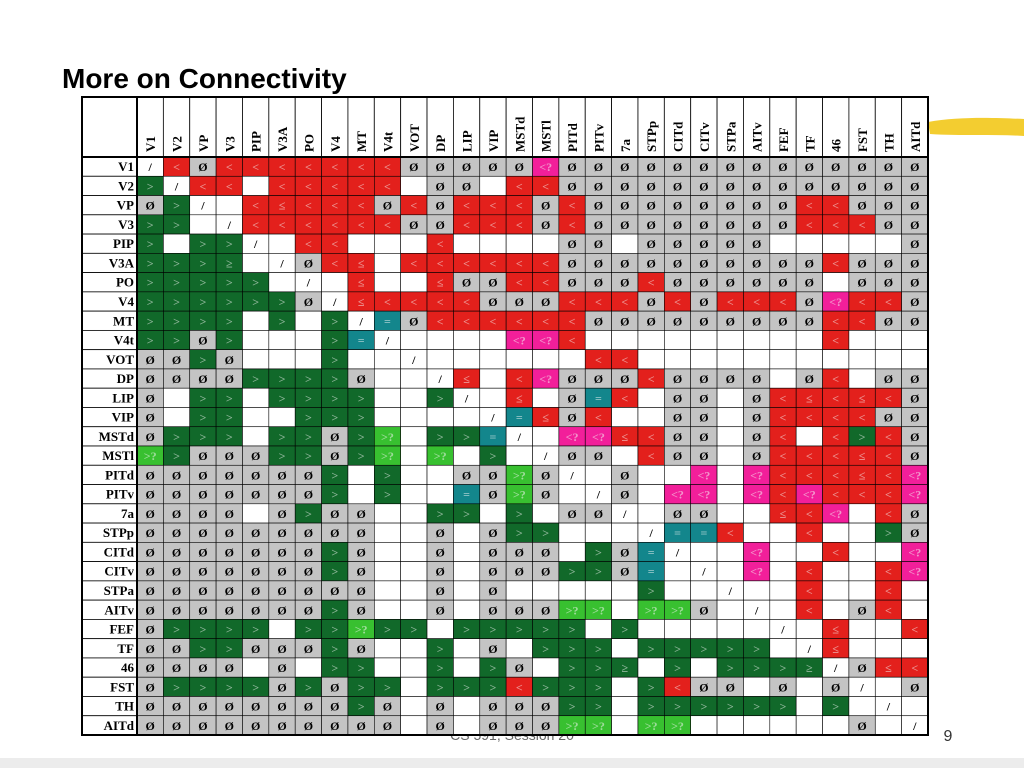 The width and height of the screenshot is (1024, 768). What do you see at coordinates (835, 630) in the screenshot?
I see `cell-symbol: ≤` at bounding box center [835, 630].